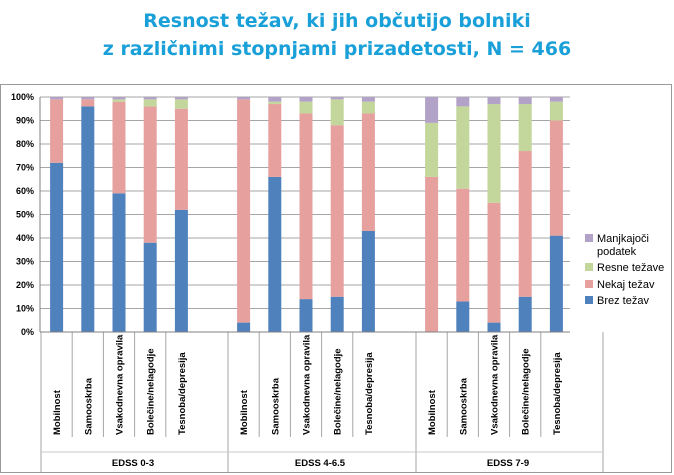 Image resolution: width=674 pixels, height=475 pixels. What do you see at coordinates (27, 332) in the screenshot?
I see `y-tick-label: 0%` at bounding box center [27, 332].